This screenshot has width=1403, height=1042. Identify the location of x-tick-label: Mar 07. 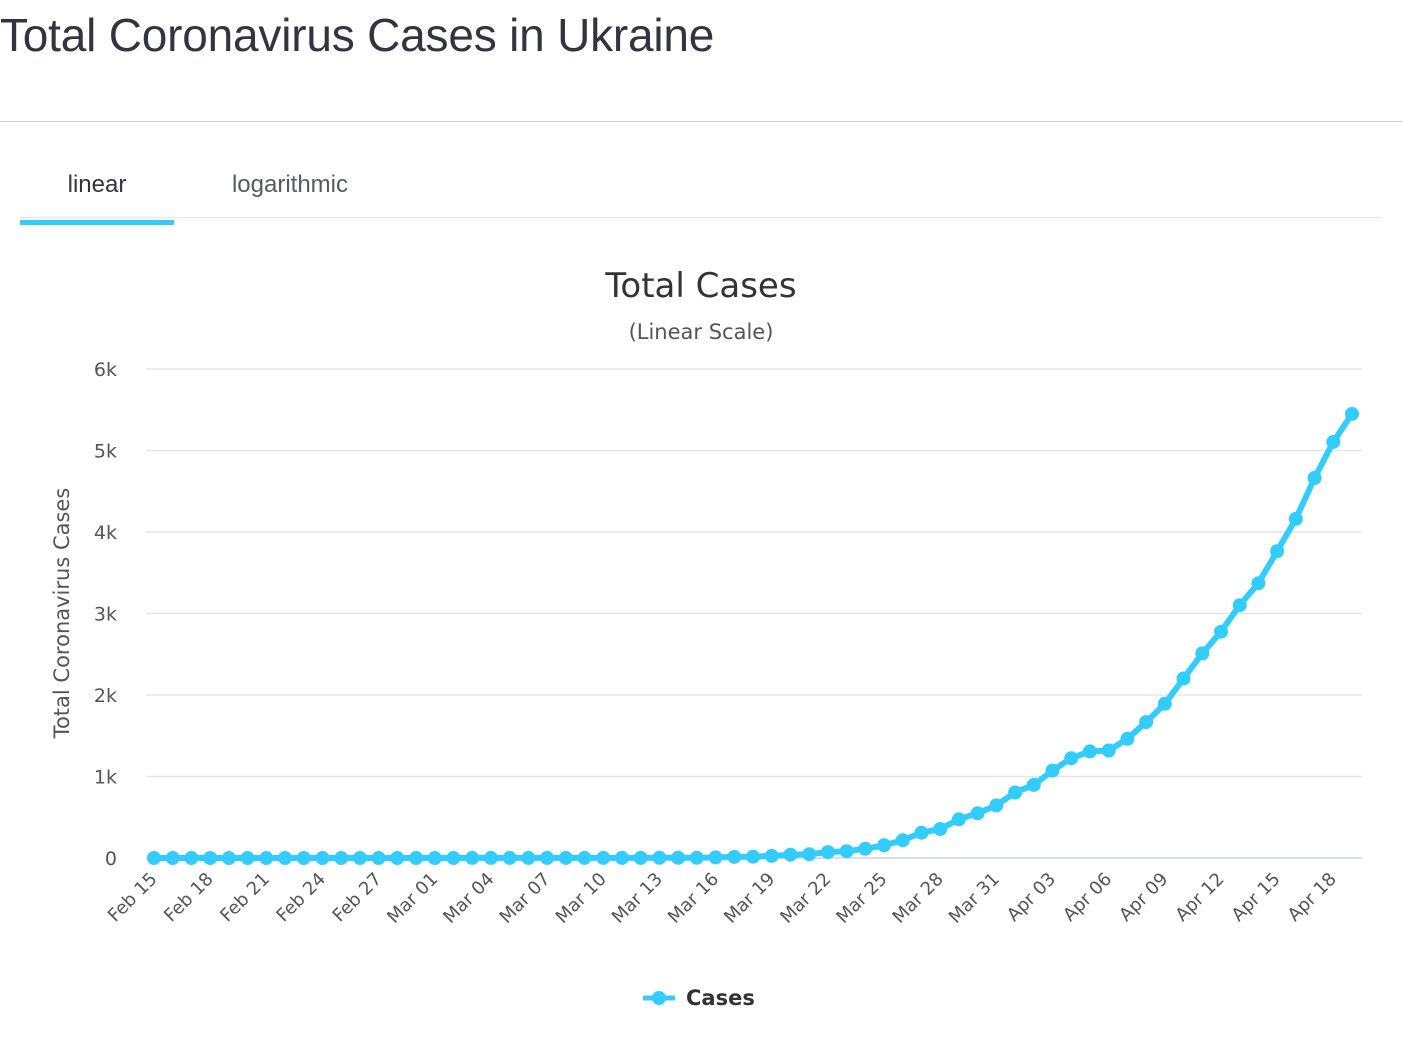
(525, 898).